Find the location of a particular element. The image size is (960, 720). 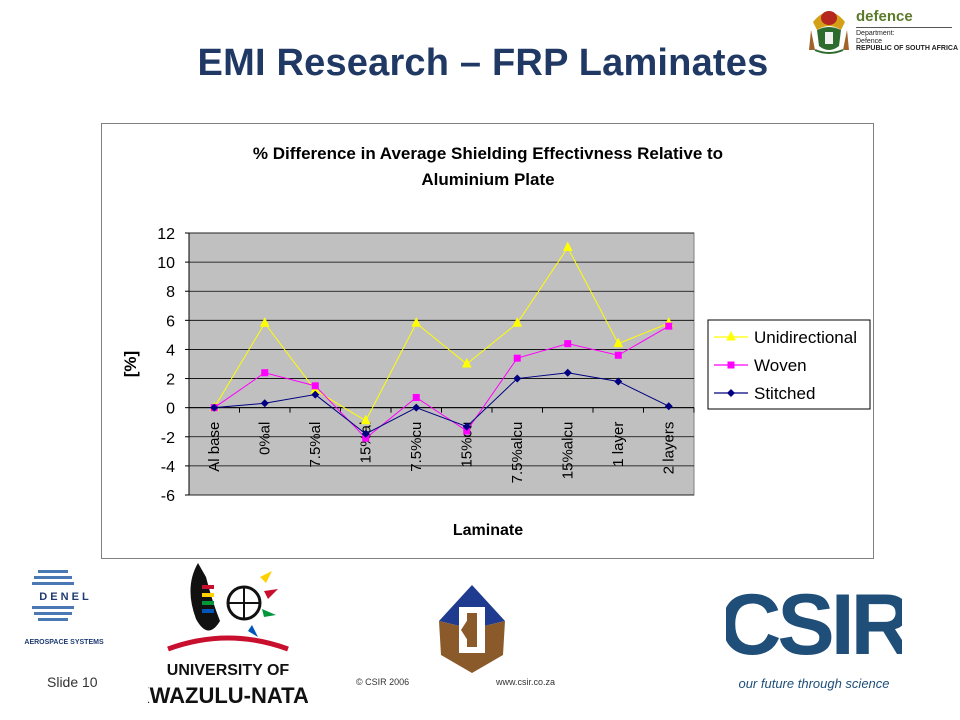

x-tick-label: 7.5%al is located at coordinates (315, 445).